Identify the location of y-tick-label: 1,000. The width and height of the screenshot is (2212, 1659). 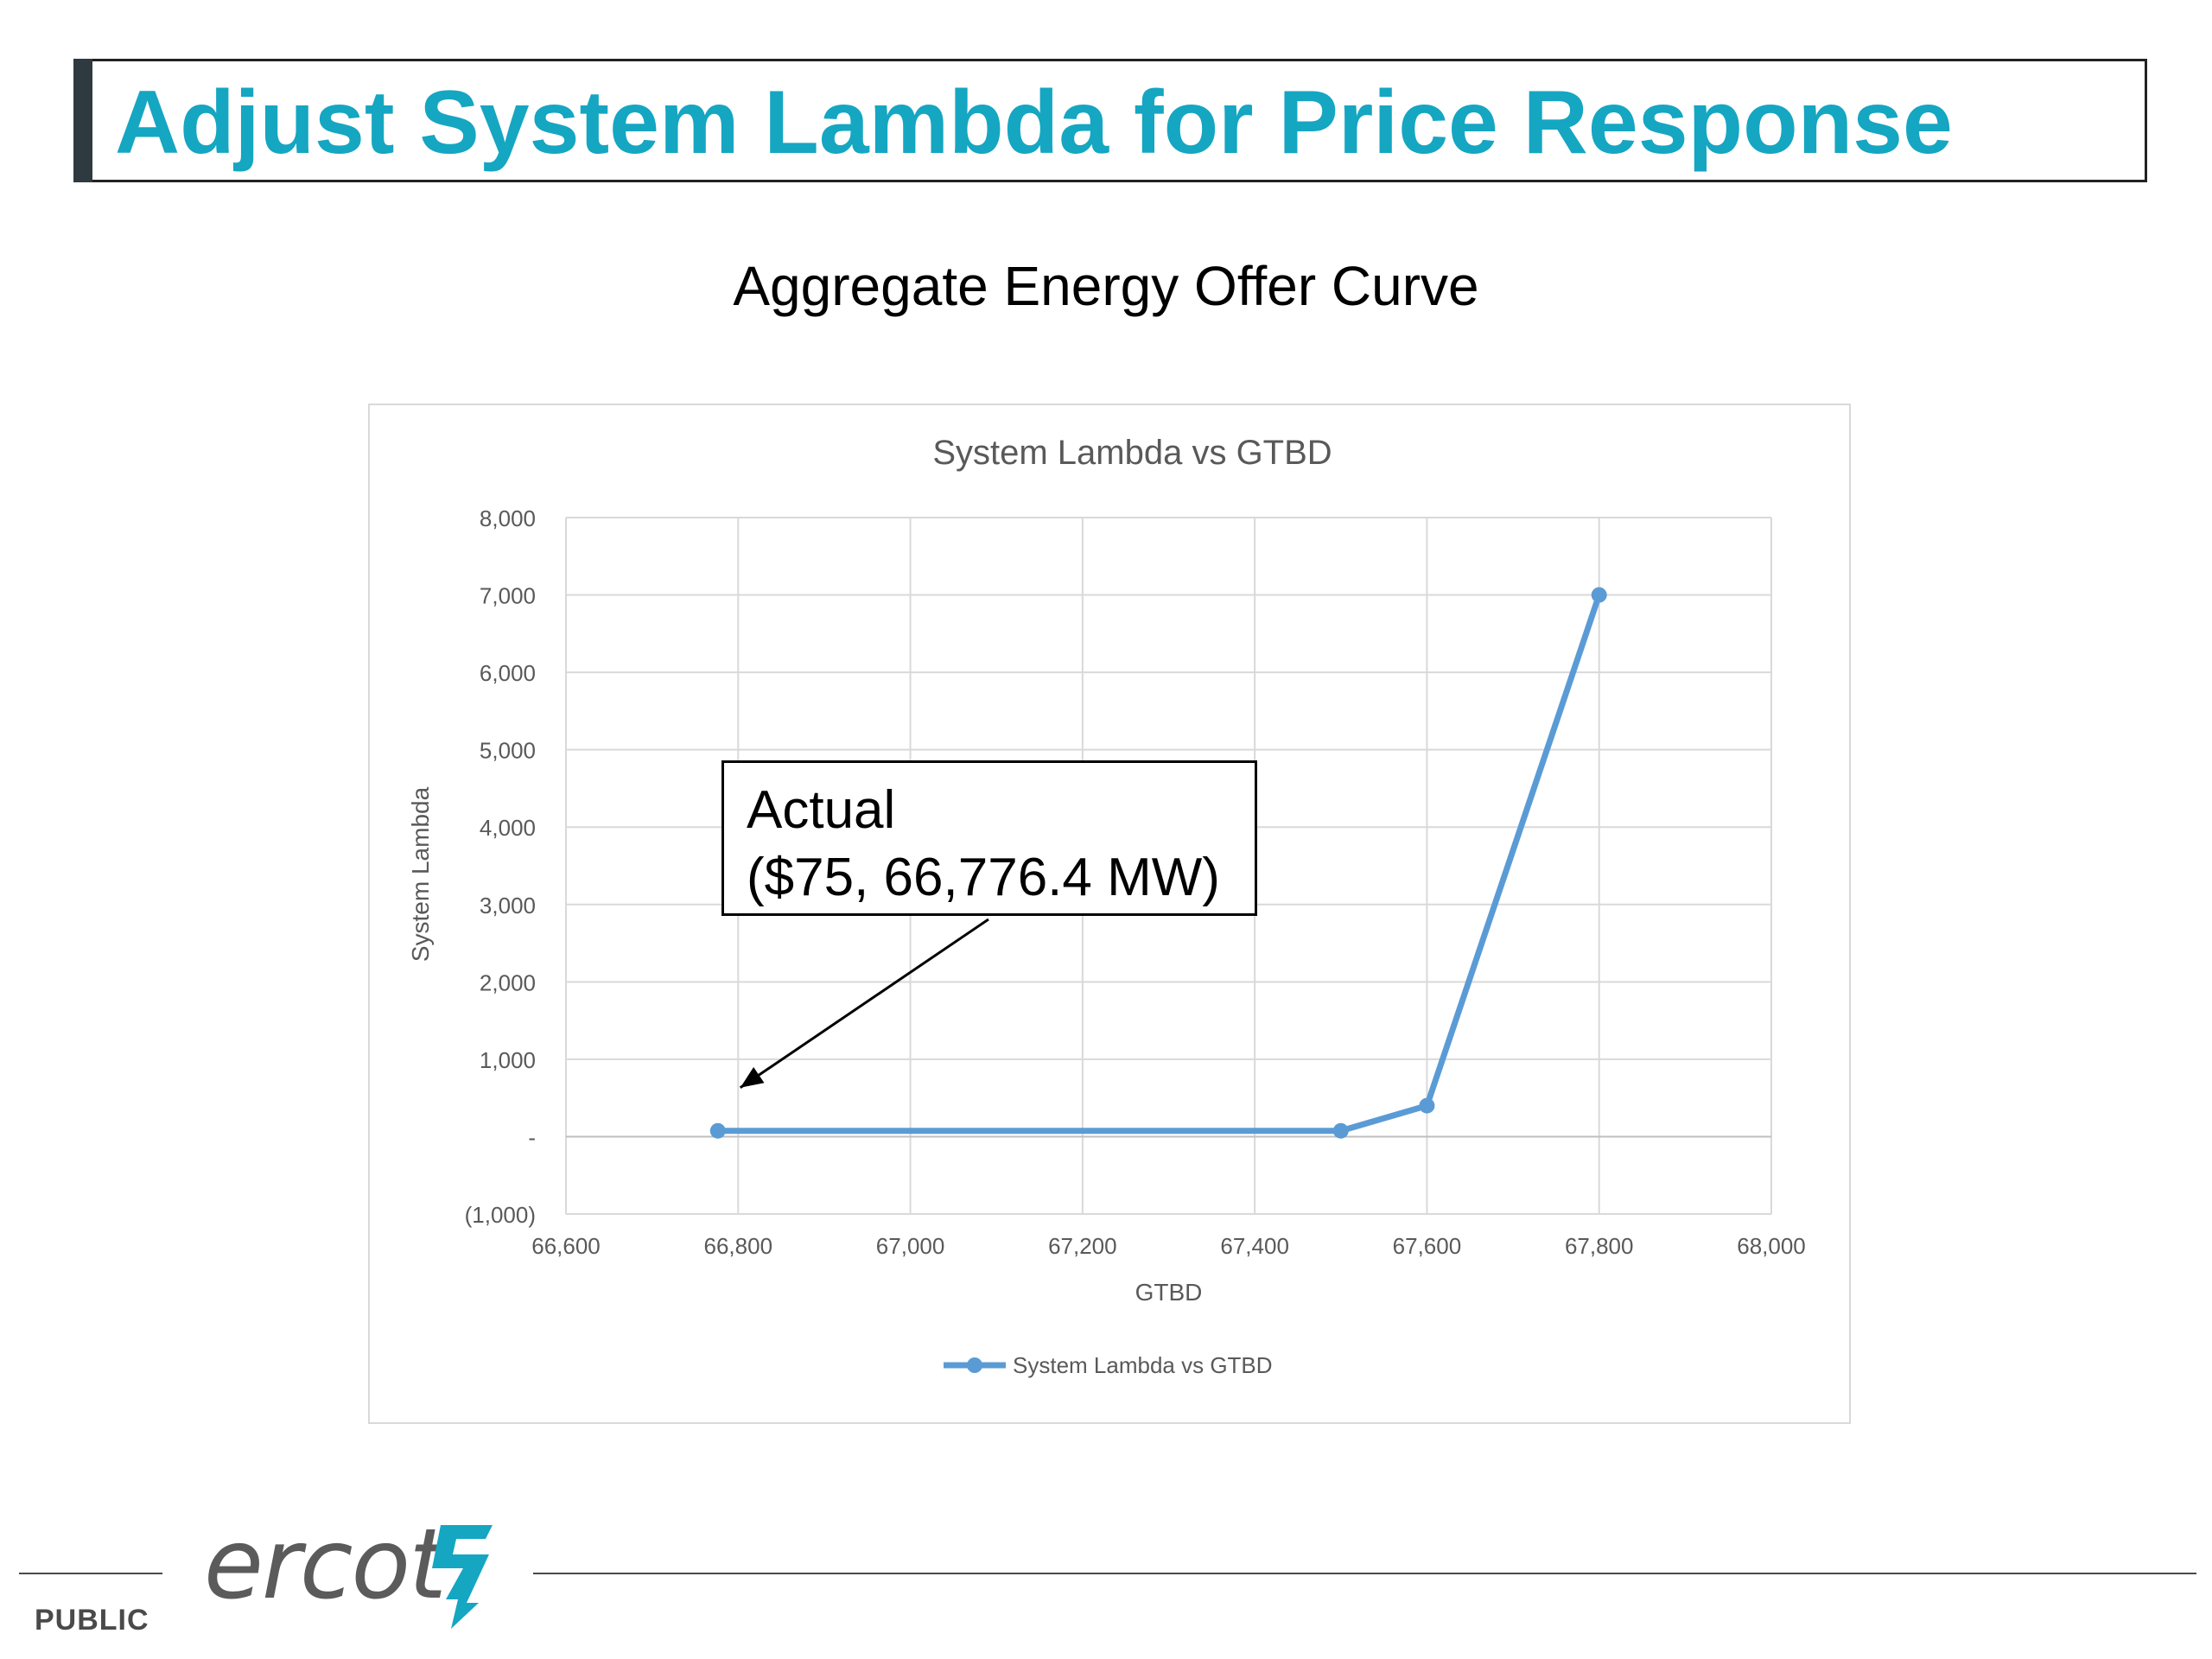
(508, 1060).